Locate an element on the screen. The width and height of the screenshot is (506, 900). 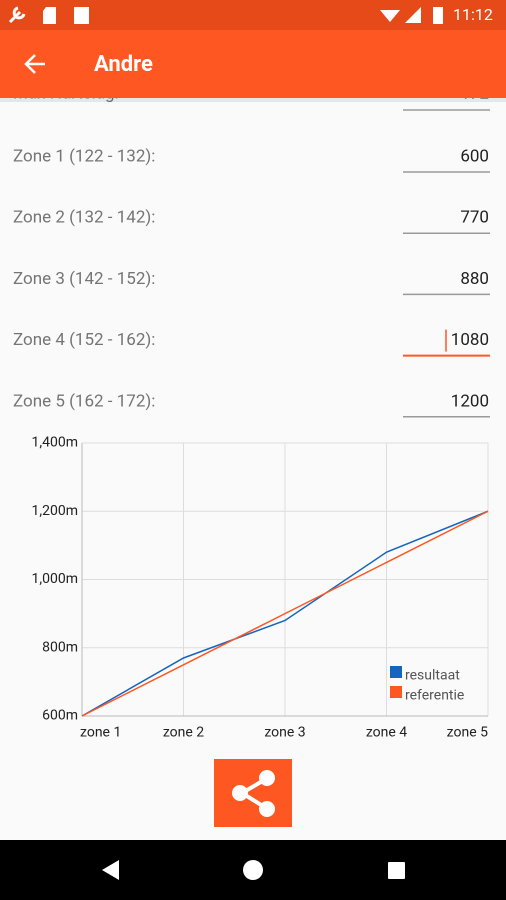
field-label: Zone 4 (152 - 162): is located at coordinates (84, 340).